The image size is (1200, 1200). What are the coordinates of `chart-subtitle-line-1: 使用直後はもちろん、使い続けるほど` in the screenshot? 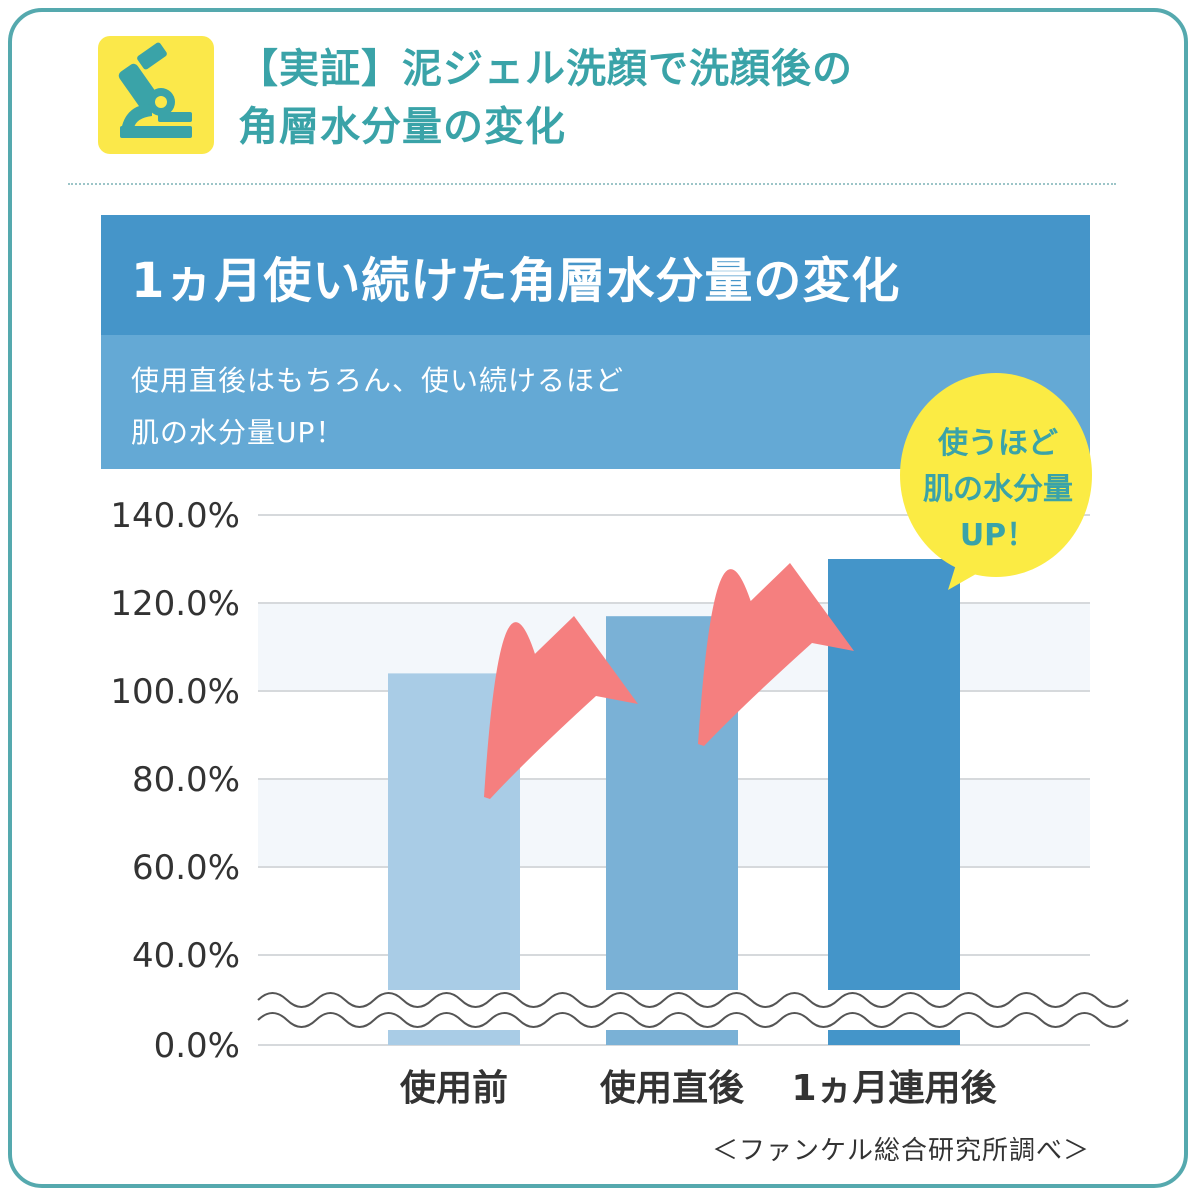 It's located at (378, 380).